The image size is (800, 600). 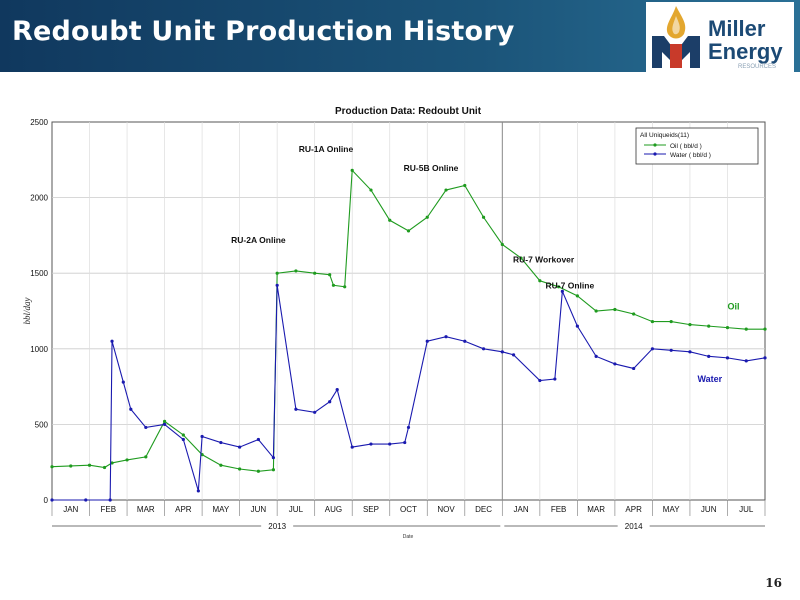 What do you see at coordinates (408, 509) in the screenshot?
I see `x-tick-label: OCT` at bounding box center [408, 509].